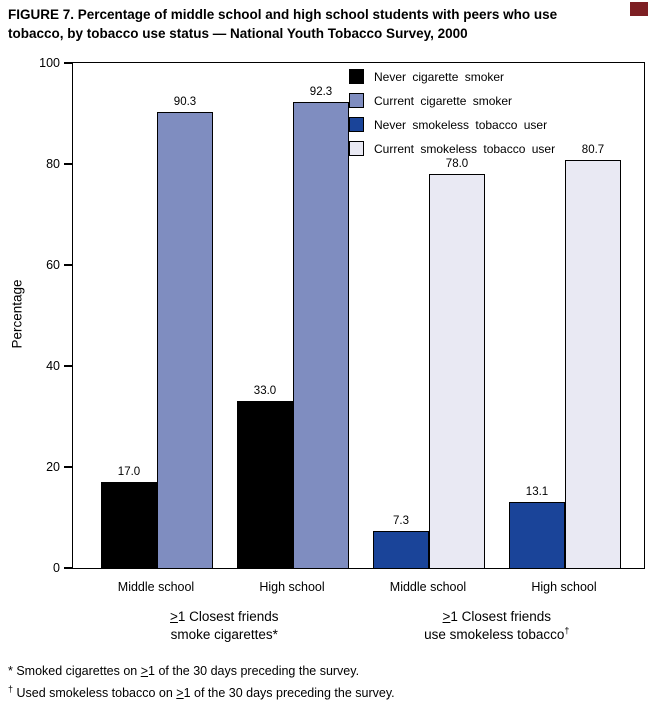  I want to click on group-axis-label-line2: smoke cigarettes*, so click(224, 634).